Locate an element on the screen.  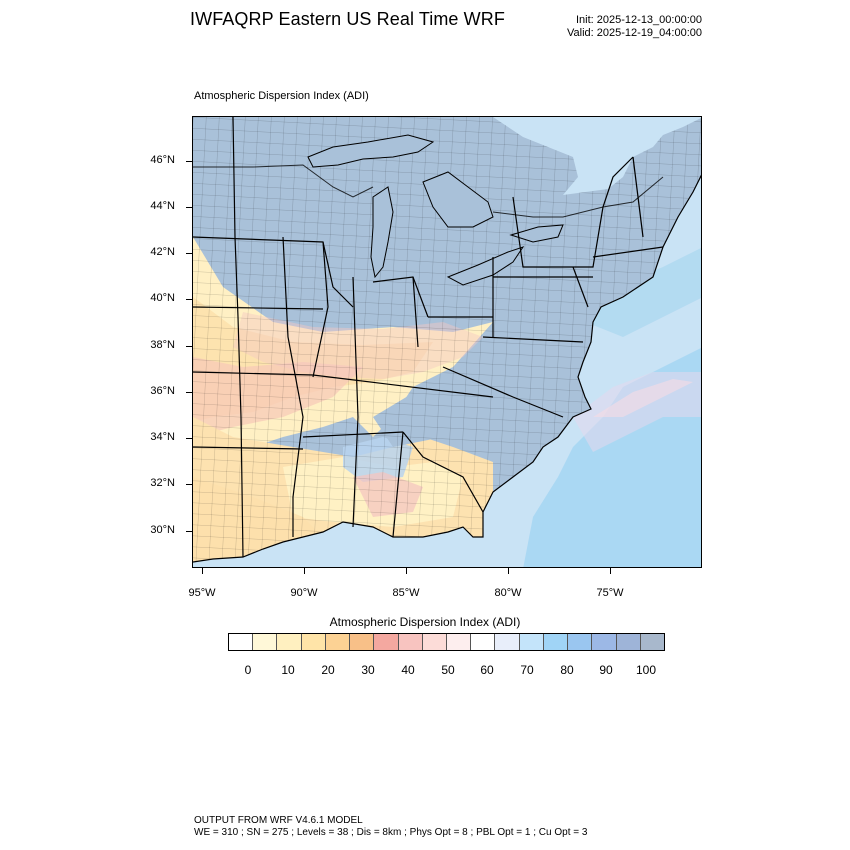
lon-label-80: 80°W is located at coordinates (508, 593).